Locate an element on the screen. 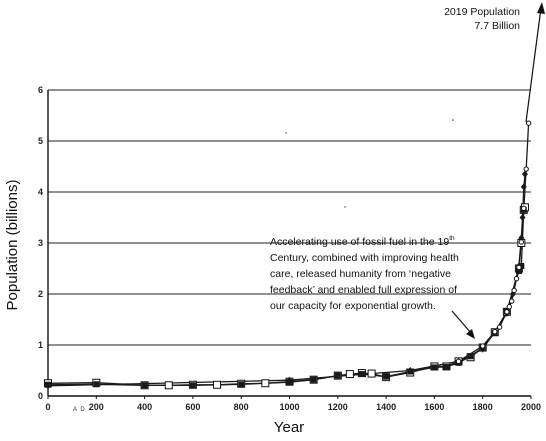 This screenshot has width=546, height=441. x-tick-label: 1200 is located at coordinates (338, 407).